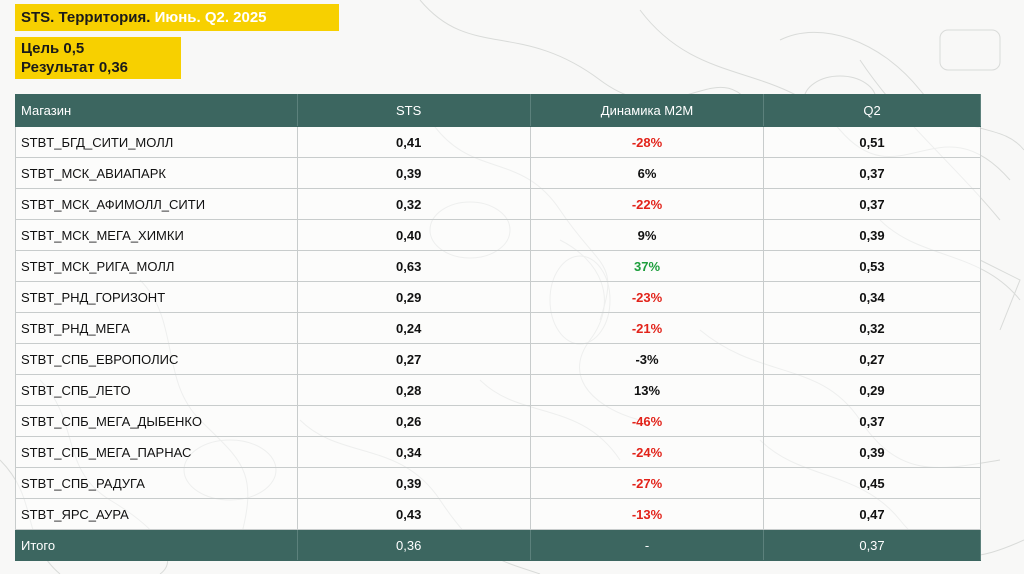  I want to click on dynamics-cell: -22%, so click(647, 204).